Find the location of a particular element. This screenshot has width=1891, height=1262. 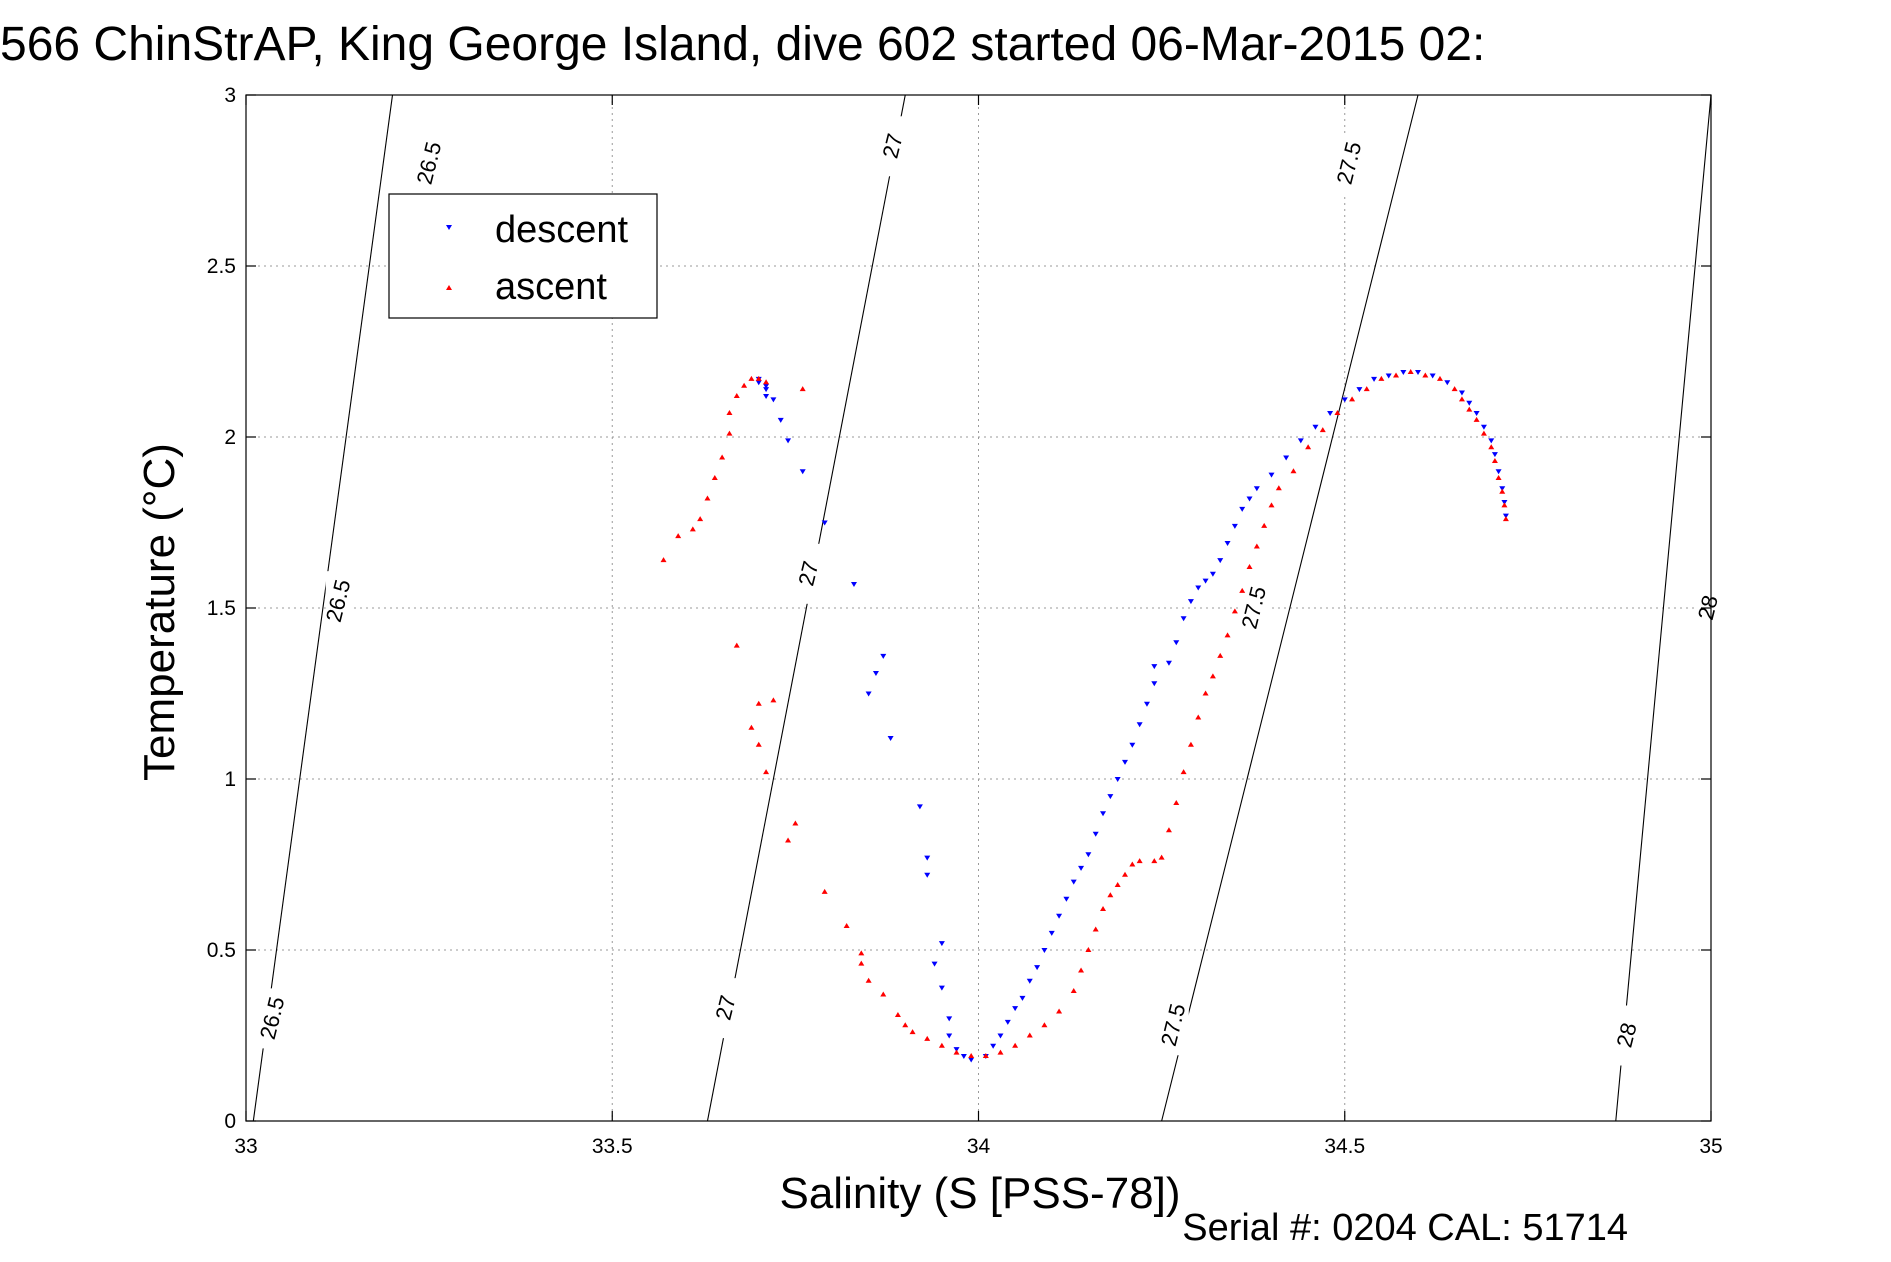

x-tick-label-34: 34 is located at coordinates (979, 1146).